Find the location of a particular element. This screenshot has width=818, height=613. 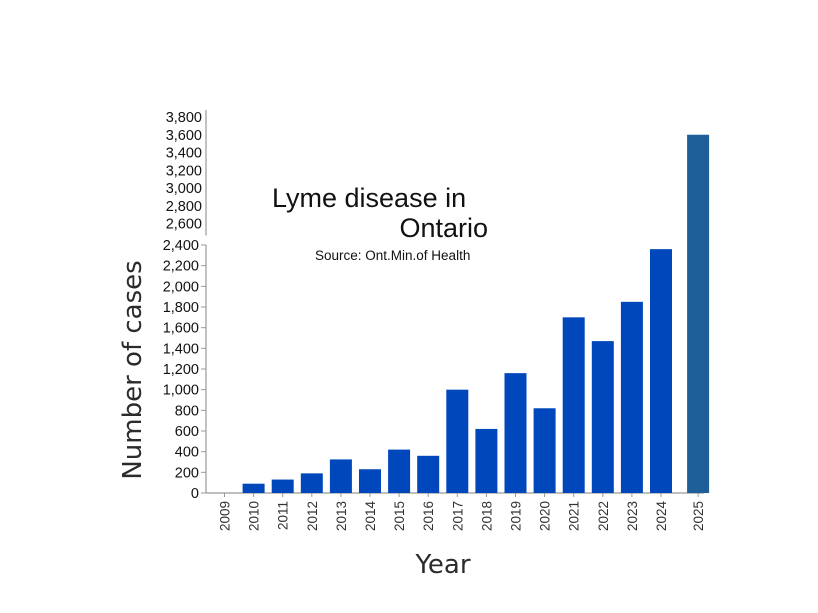

y-tick-label: 3,600 is located at coordinates (184, 136).